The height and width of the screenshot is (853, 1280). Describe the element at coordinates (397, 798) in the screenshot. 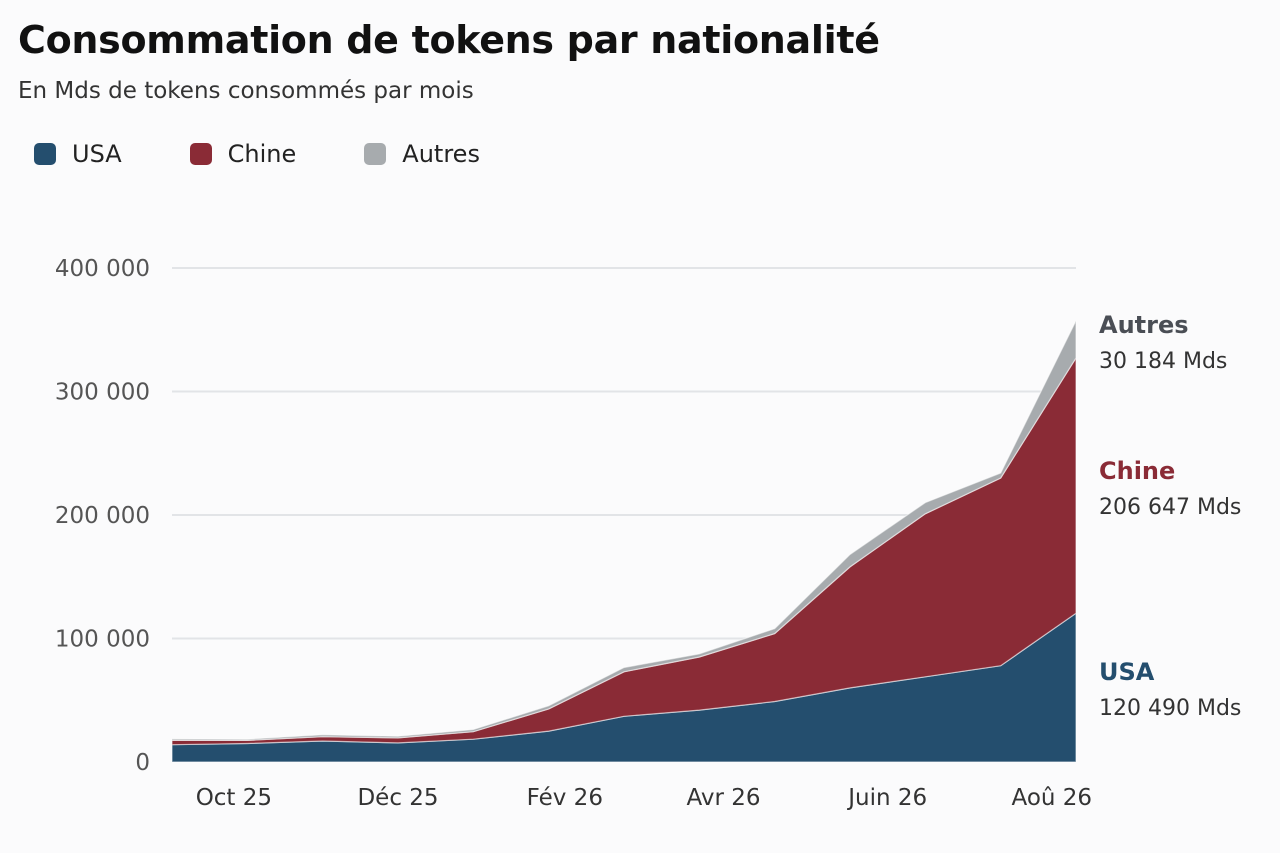

I see `x-tick-label: Déc 25` at that location.